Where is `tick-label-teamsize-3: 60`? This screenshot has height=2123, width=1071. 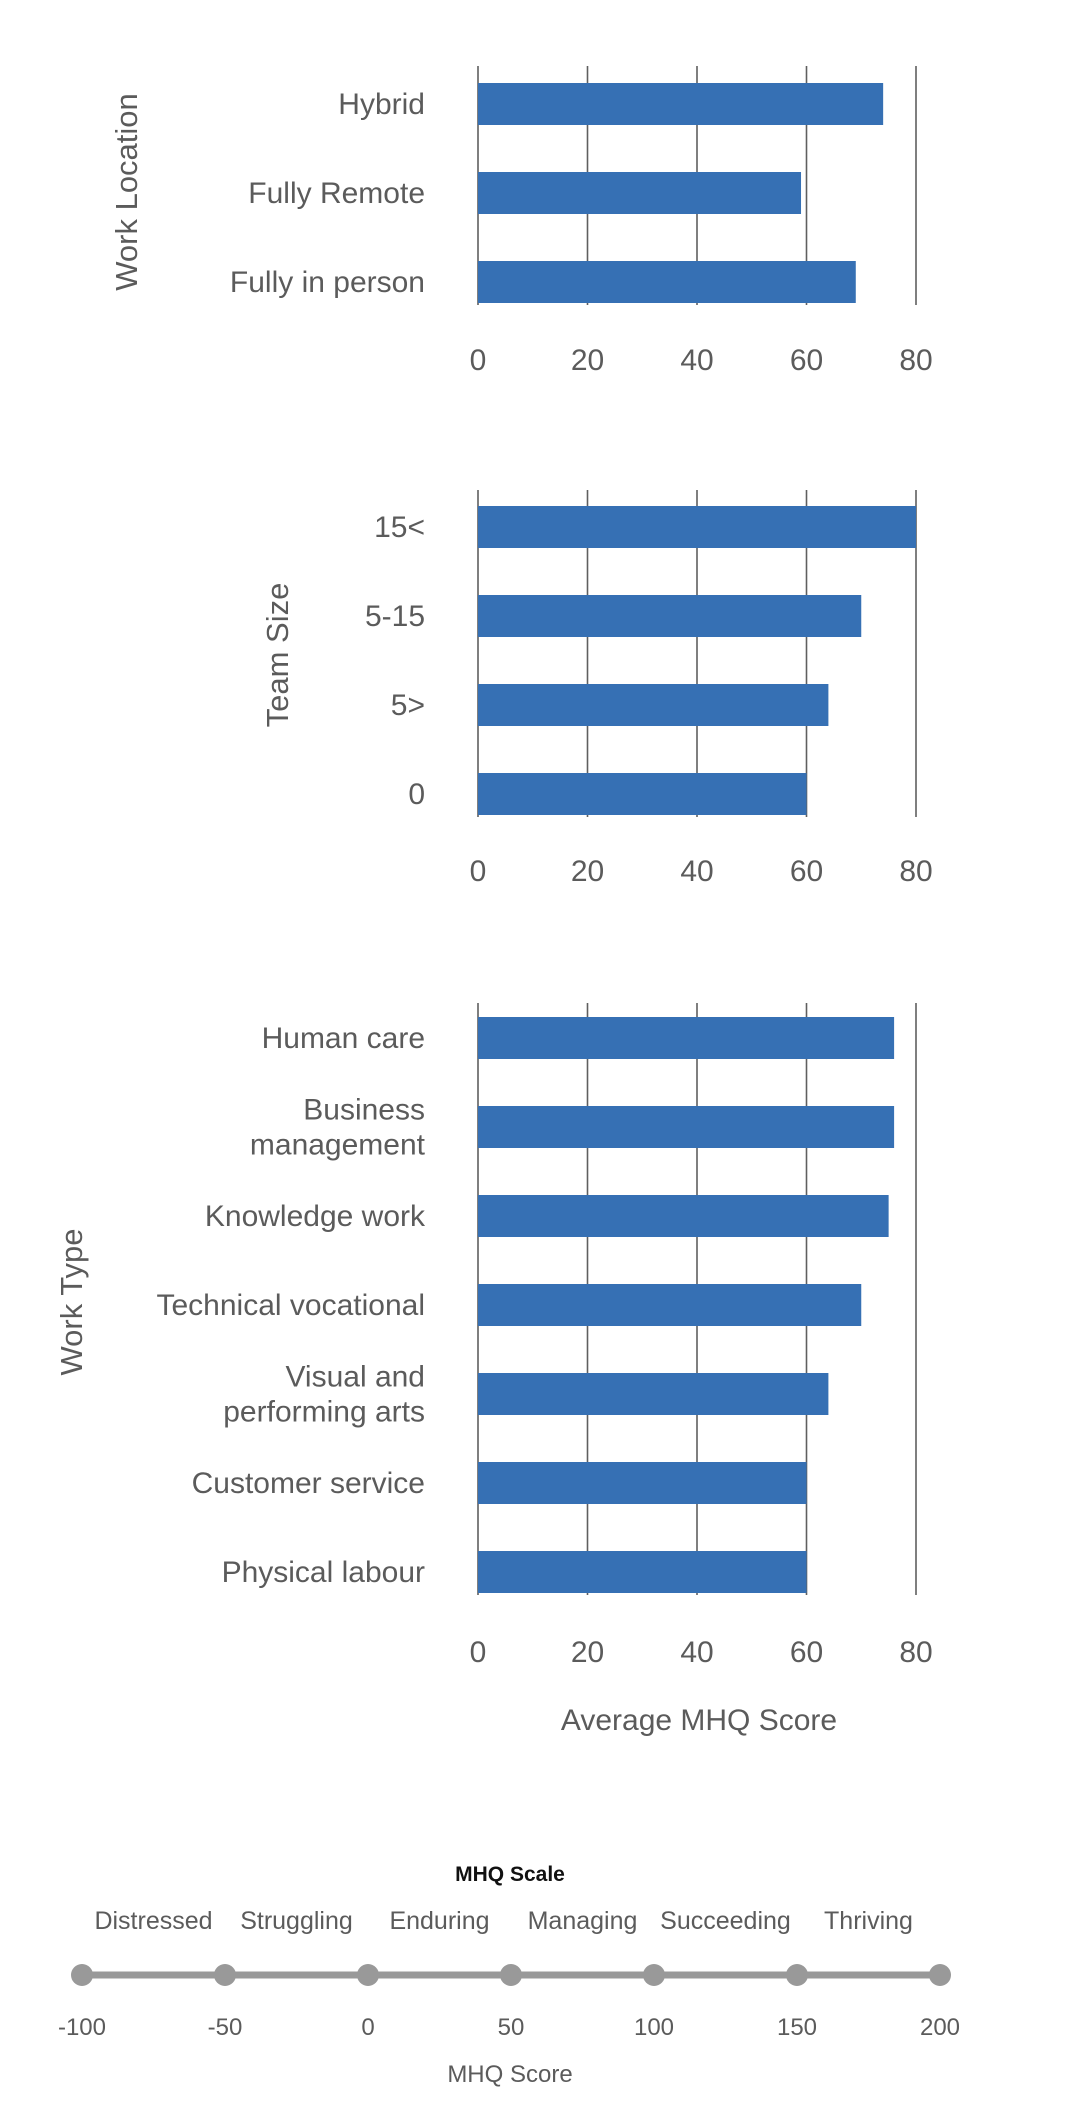
tick-label-teamsize-3: 60 is located at coordinates (806, 871).